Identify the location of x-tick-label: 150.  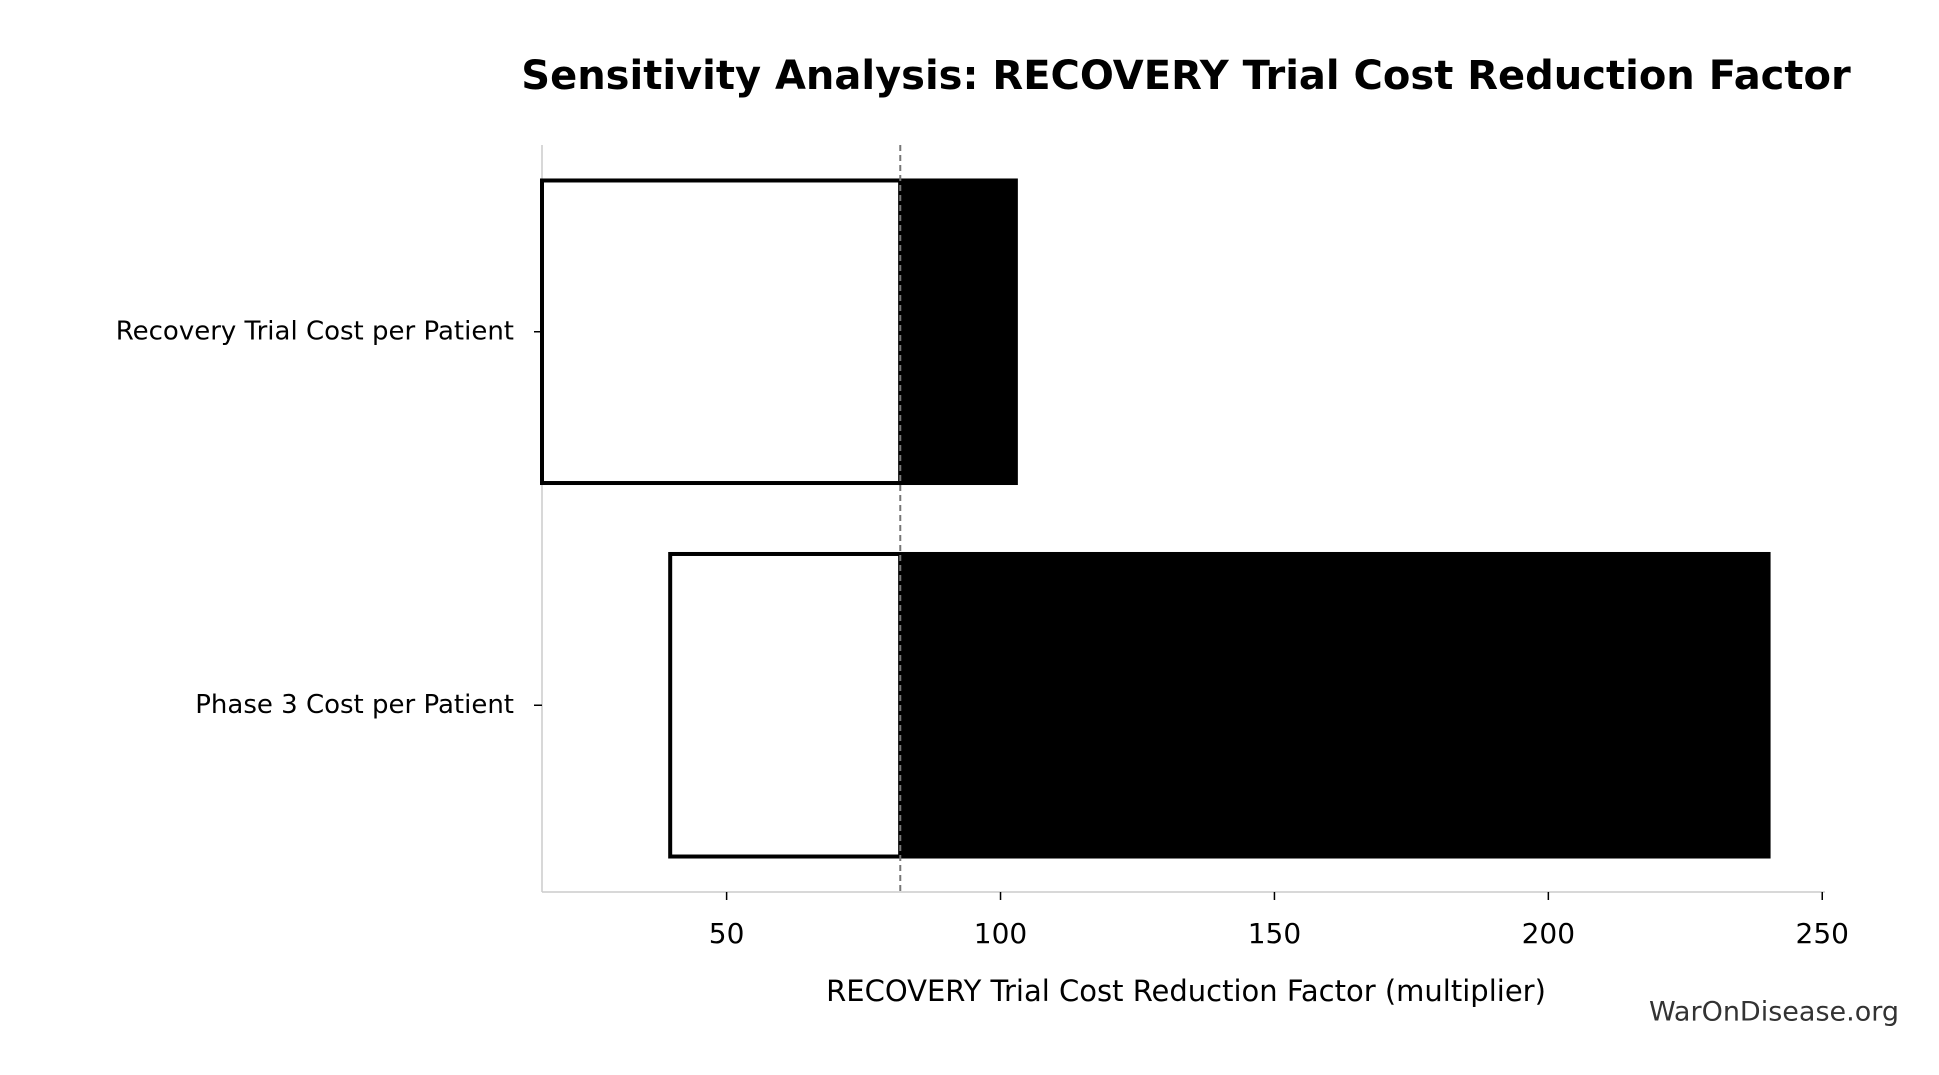
(1274, 933).